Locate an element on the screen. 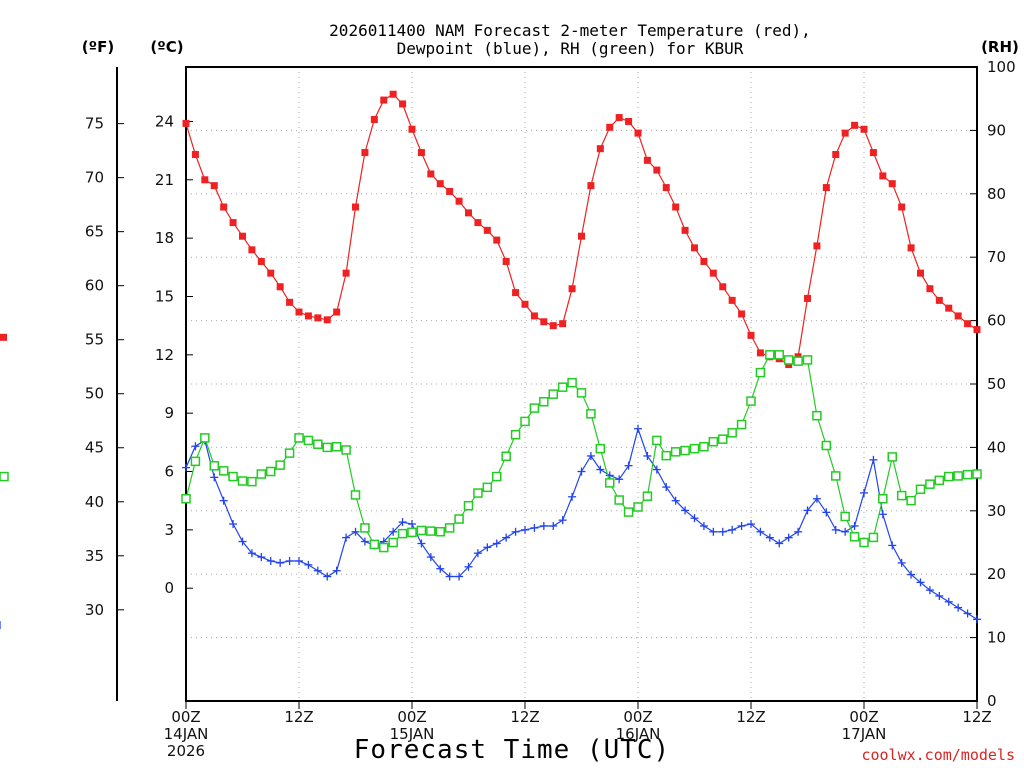 The height and width of the screenshot is (768, 1024). rh-tick-label: 50 is located at coordinates (996, 384).